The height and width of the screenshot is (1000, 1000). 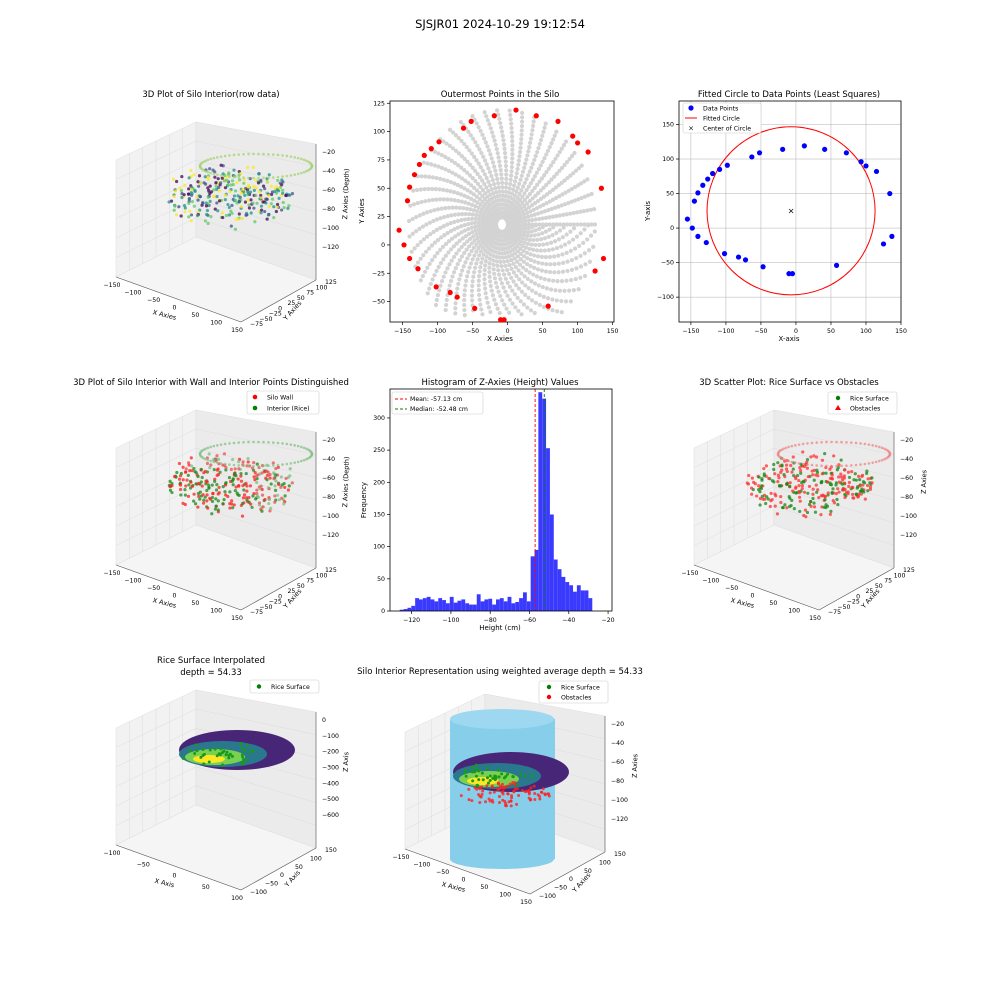 What do you see at coordinates (419, 164) in the screenshot?
I see `plot2-outer-point` at bounding box center [419, 164].